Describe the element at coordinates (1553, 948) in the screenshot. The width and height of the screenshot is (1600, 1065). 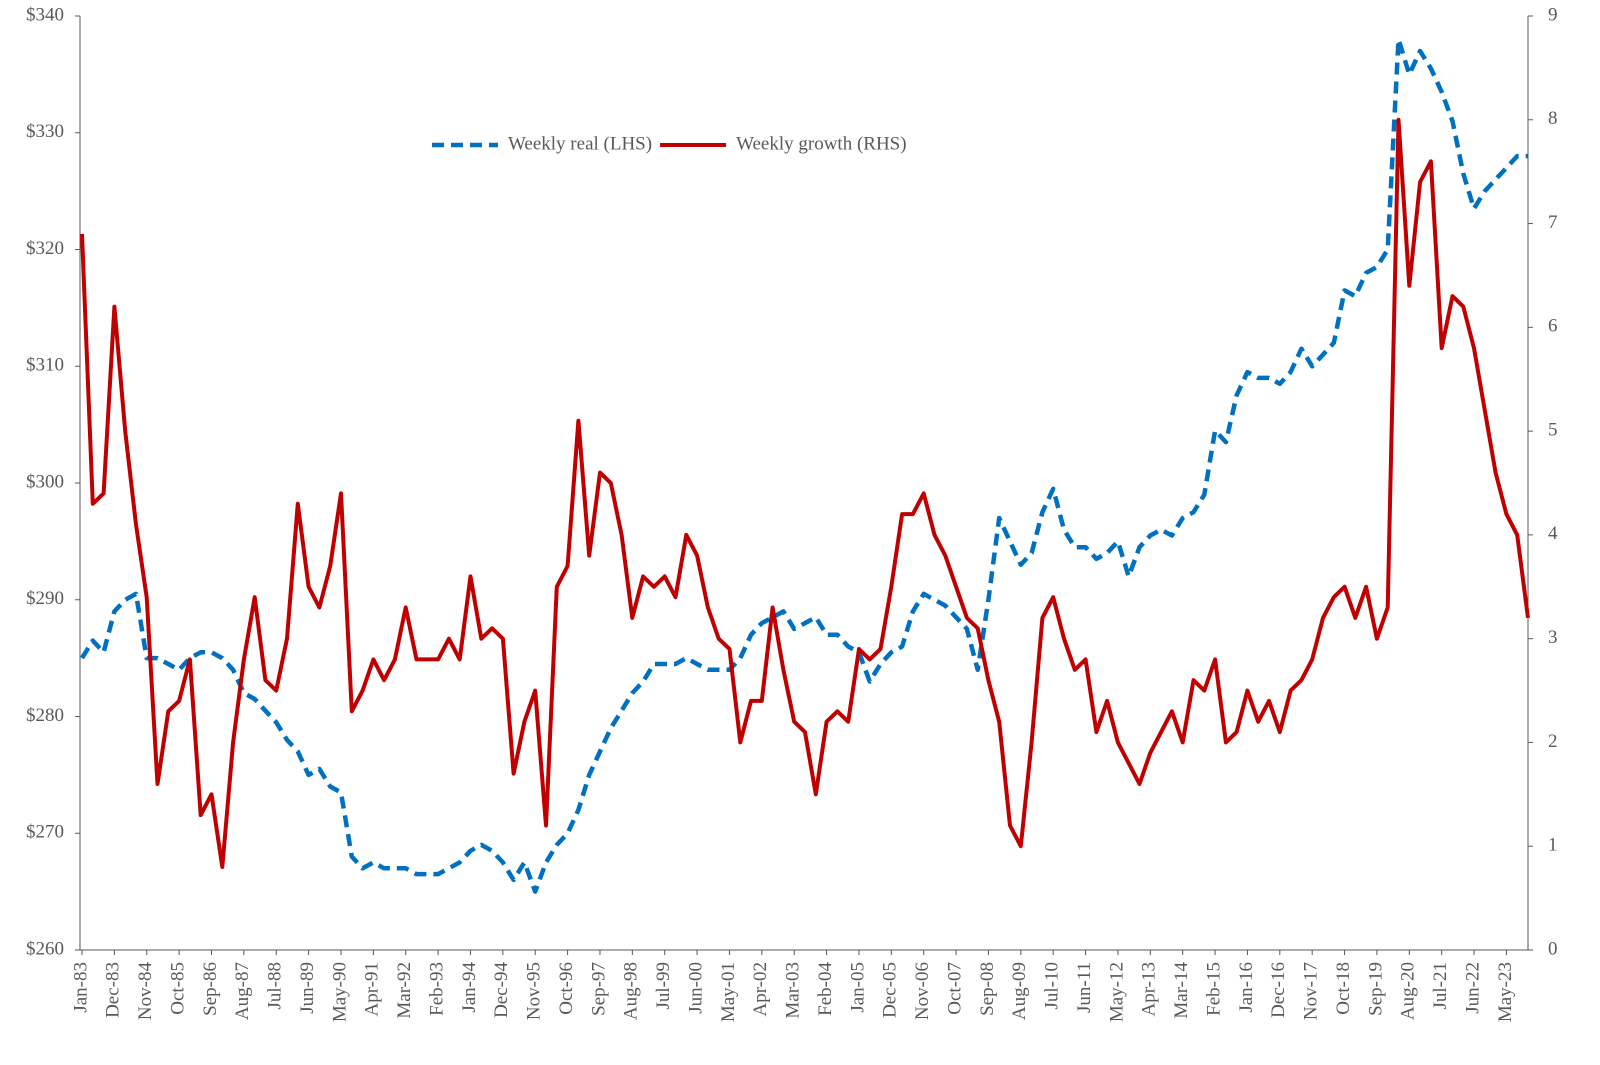
I see `y2-tick-label: 0` at that location.